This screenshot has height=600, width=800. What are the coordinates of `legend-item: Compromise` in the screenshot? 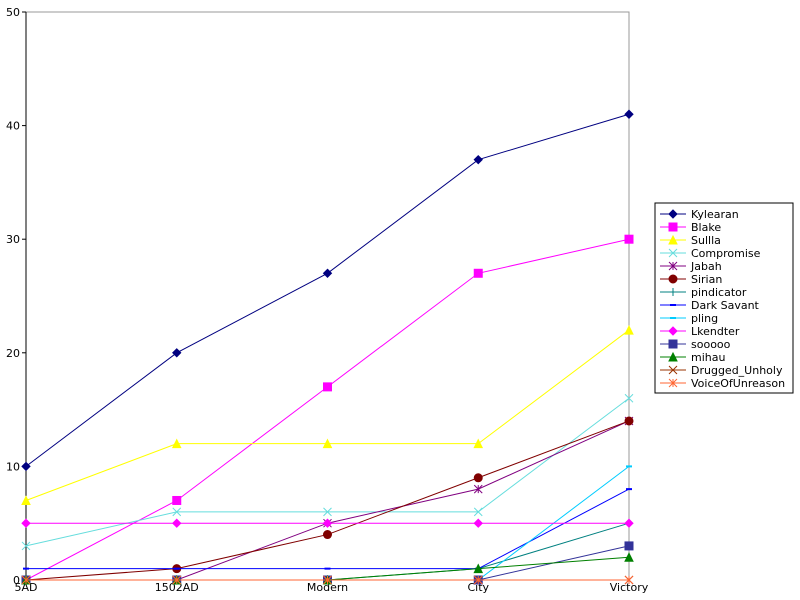 It's located at (710, 253).